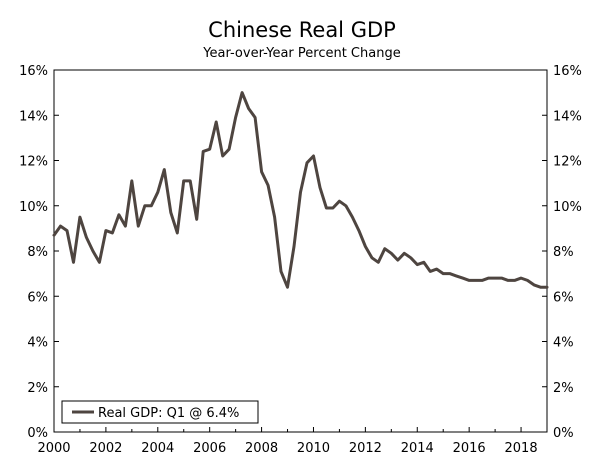 This screenshot has width=600, height=467. What do you see at coordinates (53, 448) in the screenshot?
I see `x-tick-label: 2000` at bounding box center [53, 448].